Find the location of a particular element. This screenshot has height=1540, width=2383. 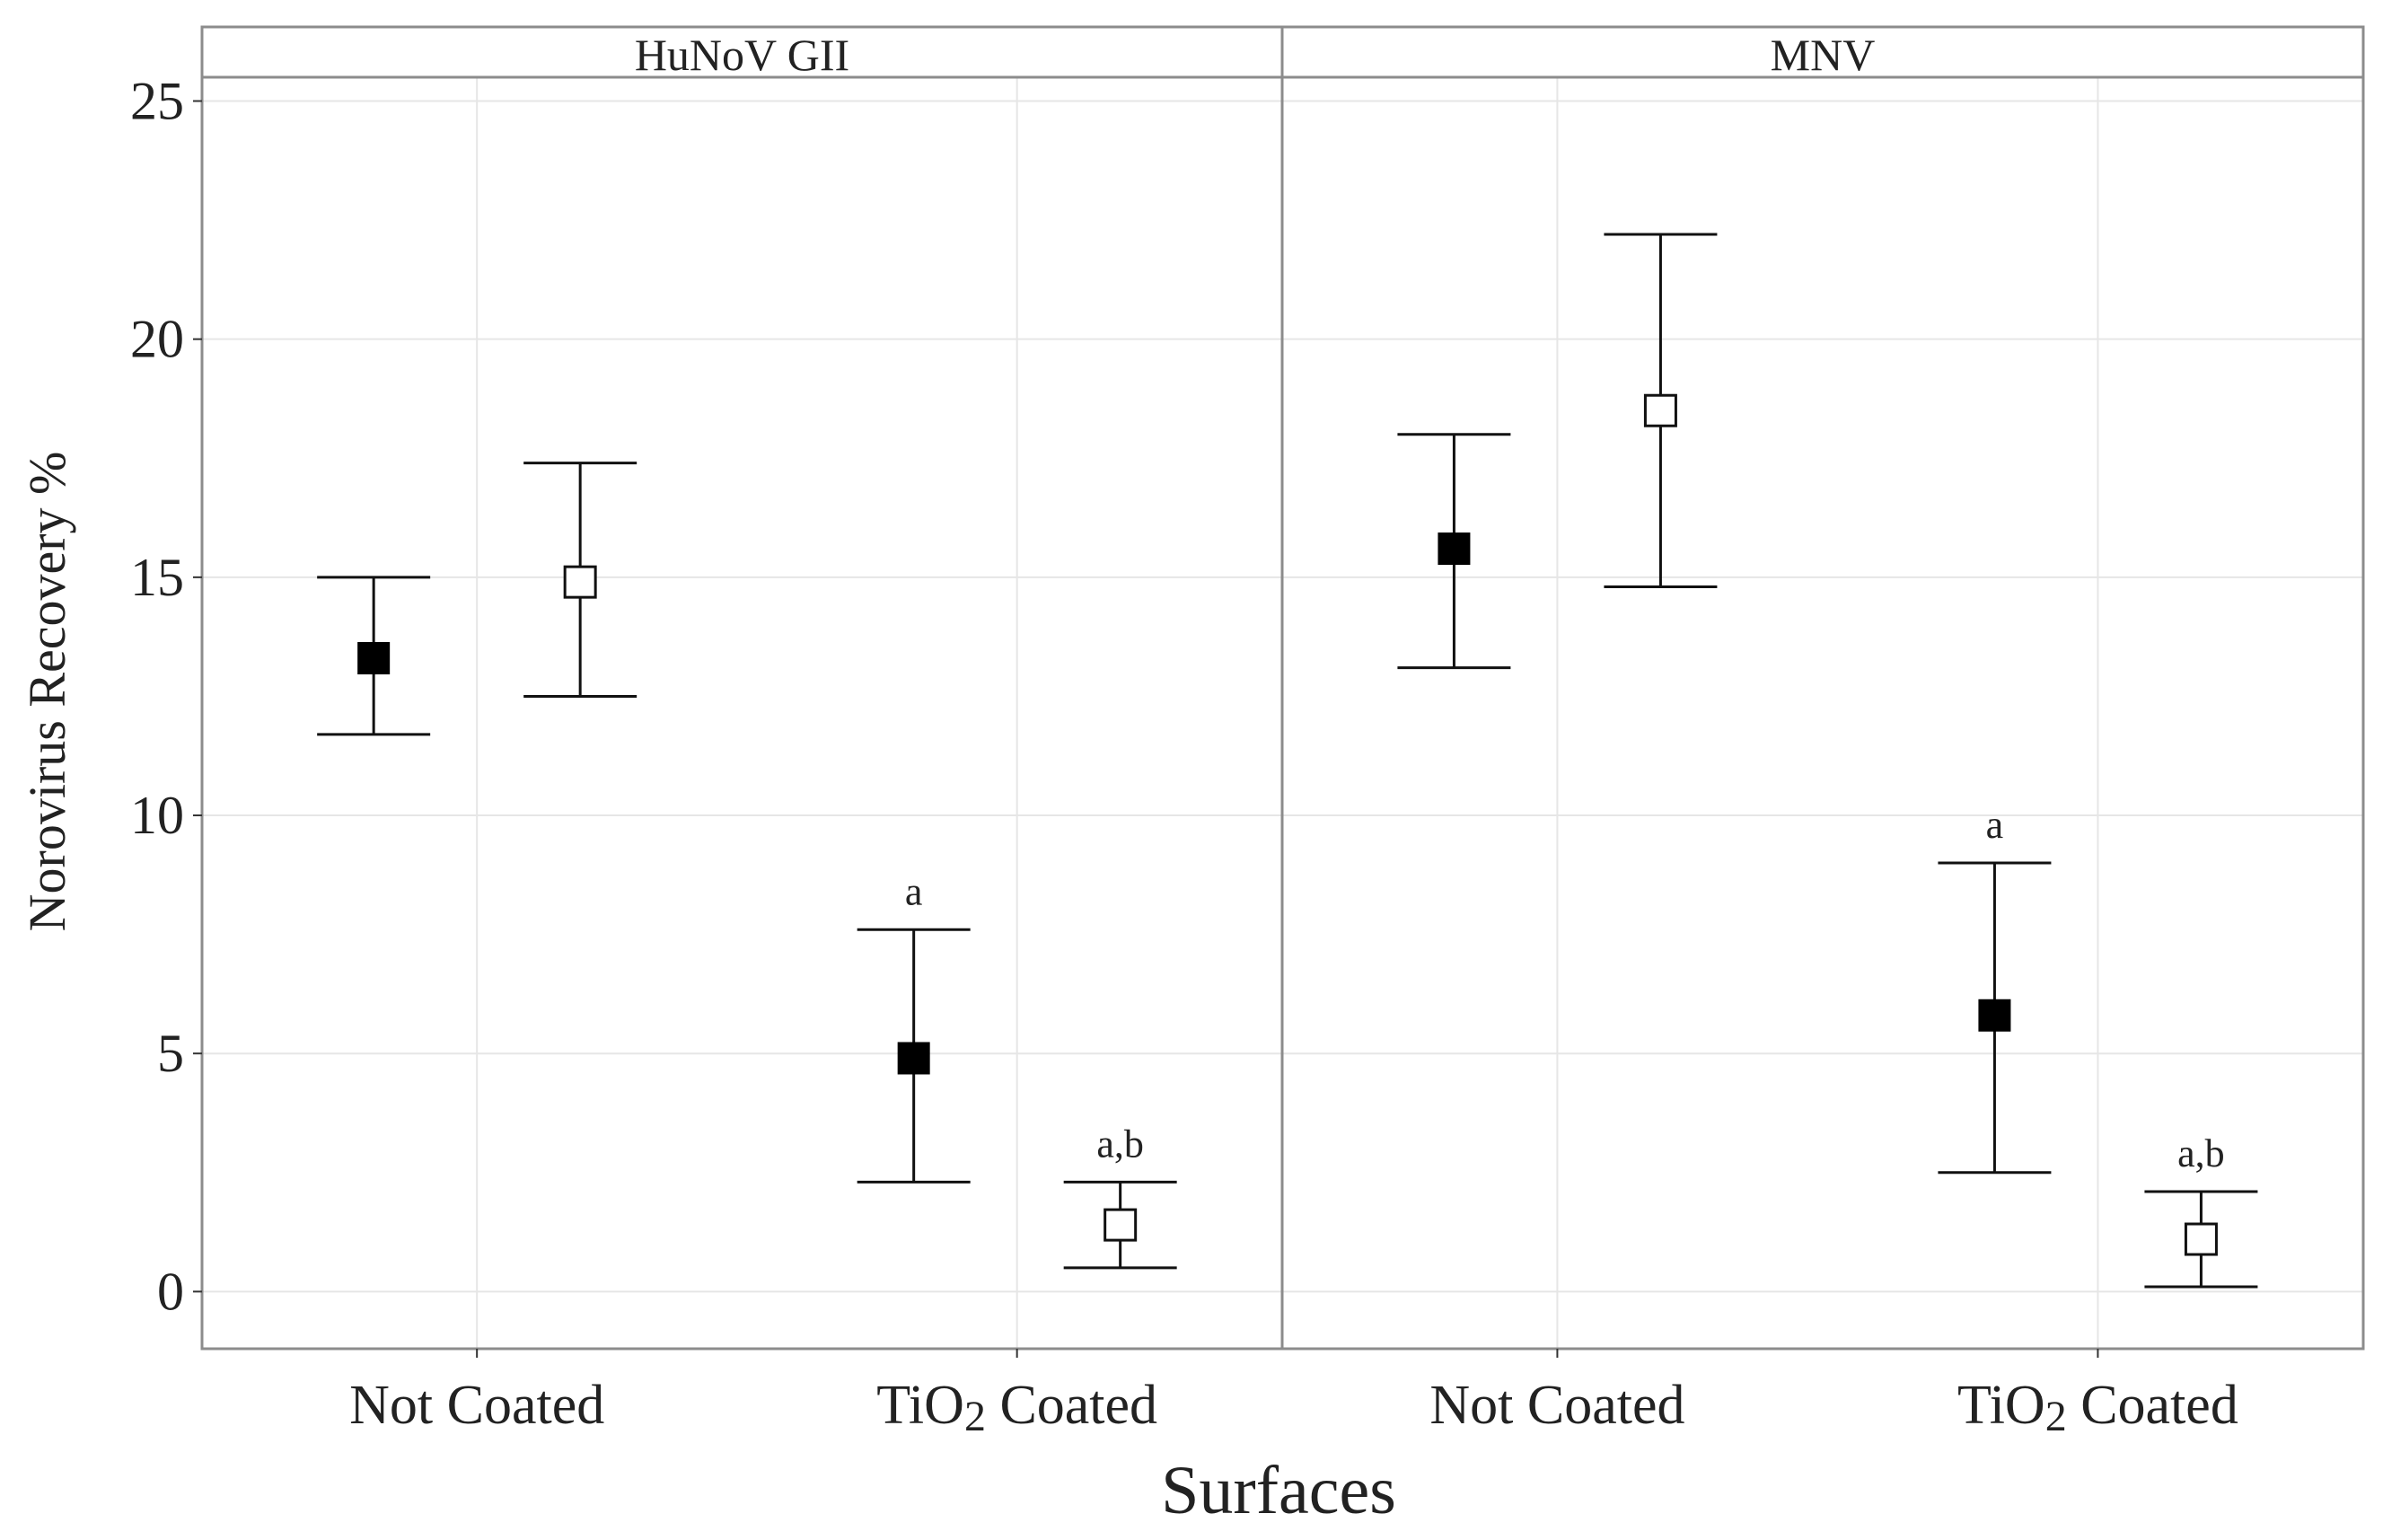

y-tick-label: 5 is located at coordinates (170, 1053).